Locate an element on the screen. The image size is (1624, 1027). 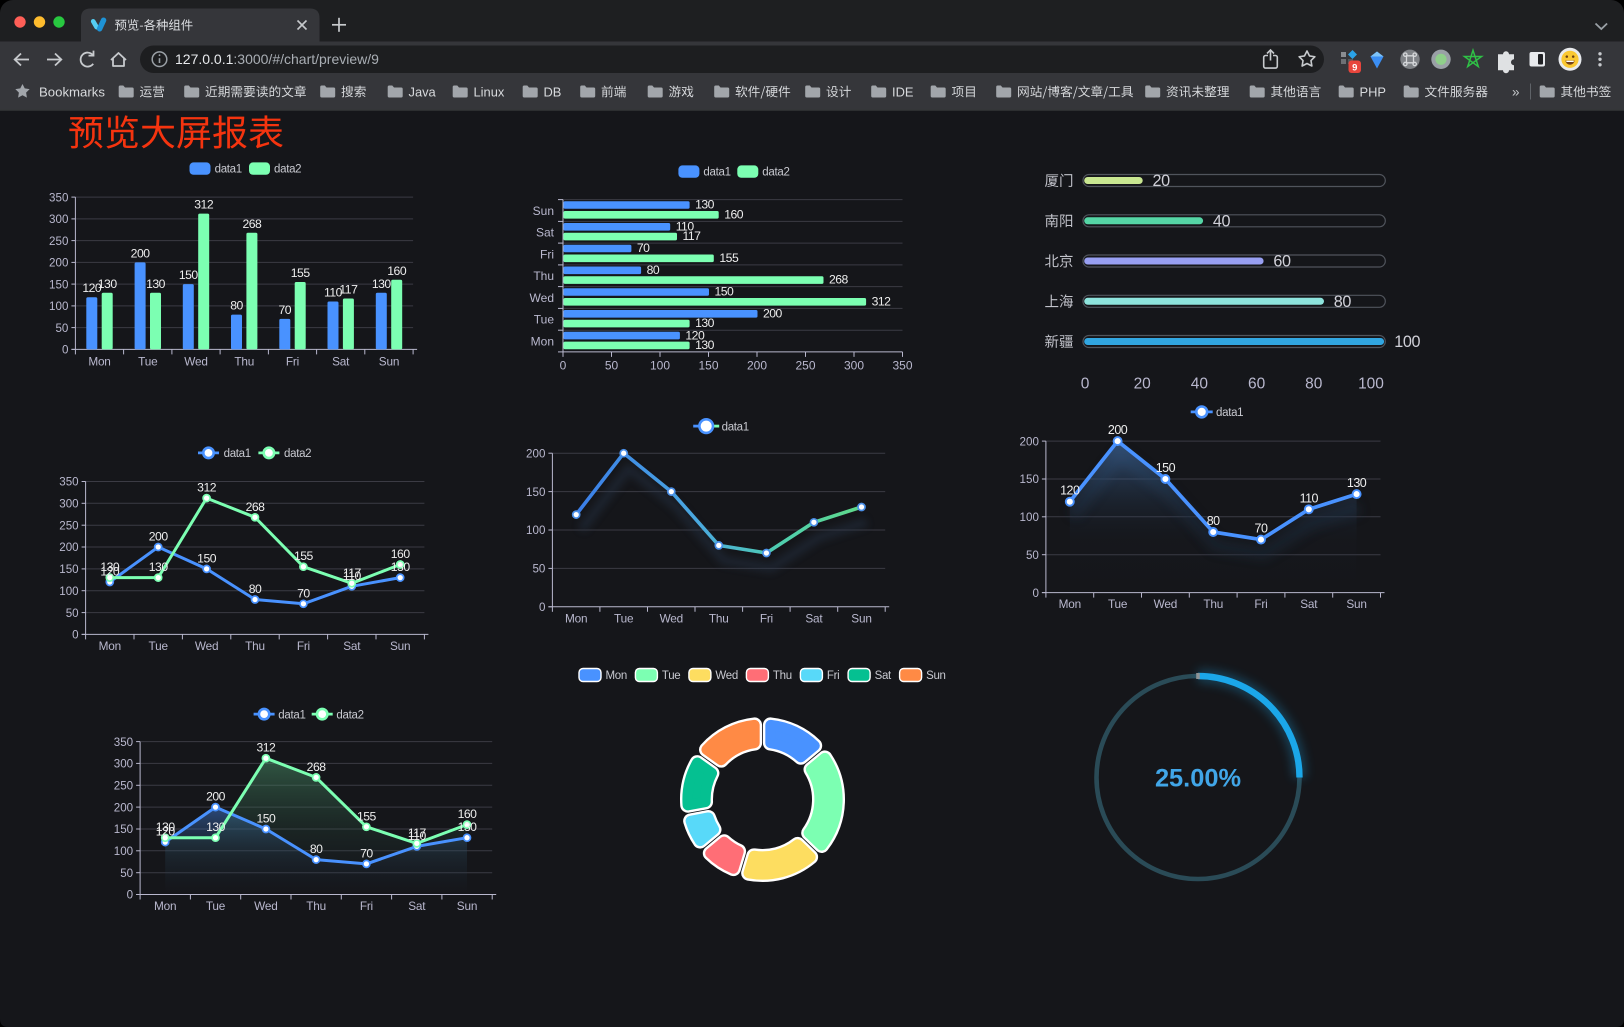
svg-text: 9 is located at coordinates (1354, 68).